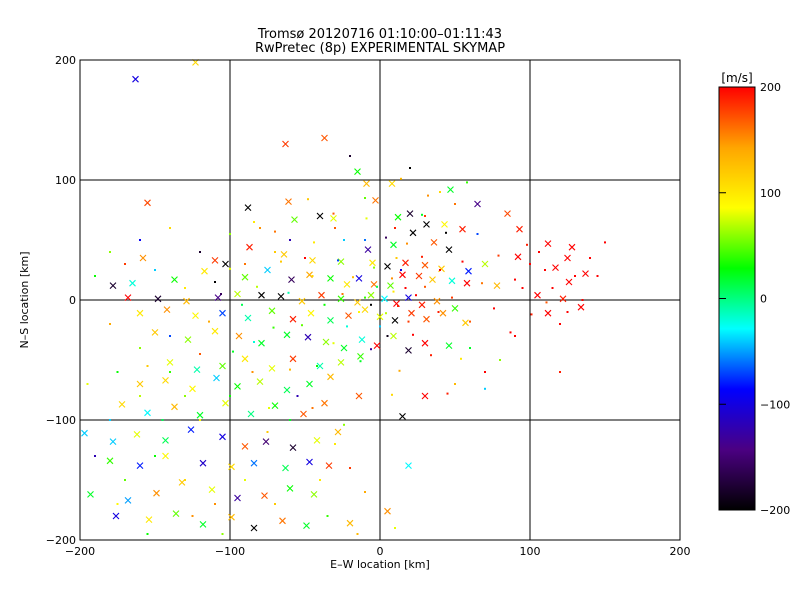  Describe the element at coordinates (530, 551) in the screenshot. I see `x-tick-label: 100` at that location.